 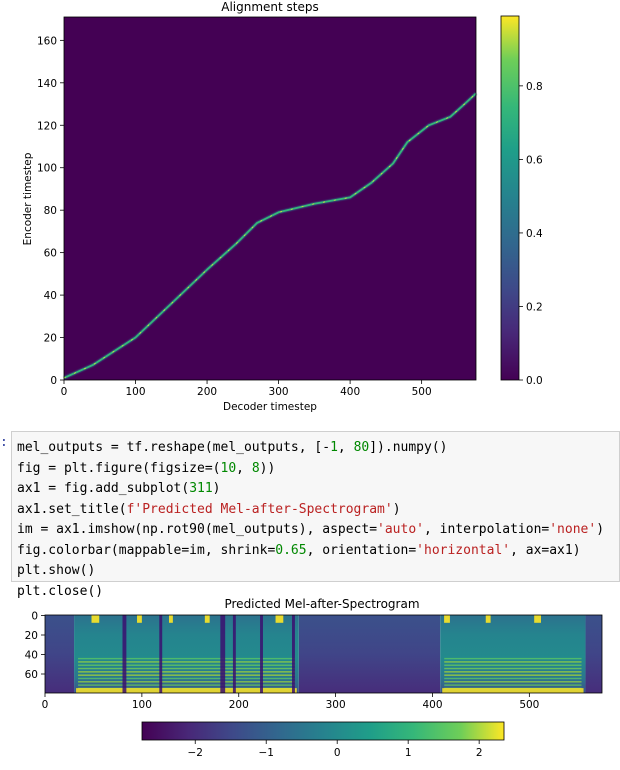 What do you see at coordinates (270, 7) in the screenshot?
I see `alignment-title: Alignment steps` at bounding box center [270, 7].